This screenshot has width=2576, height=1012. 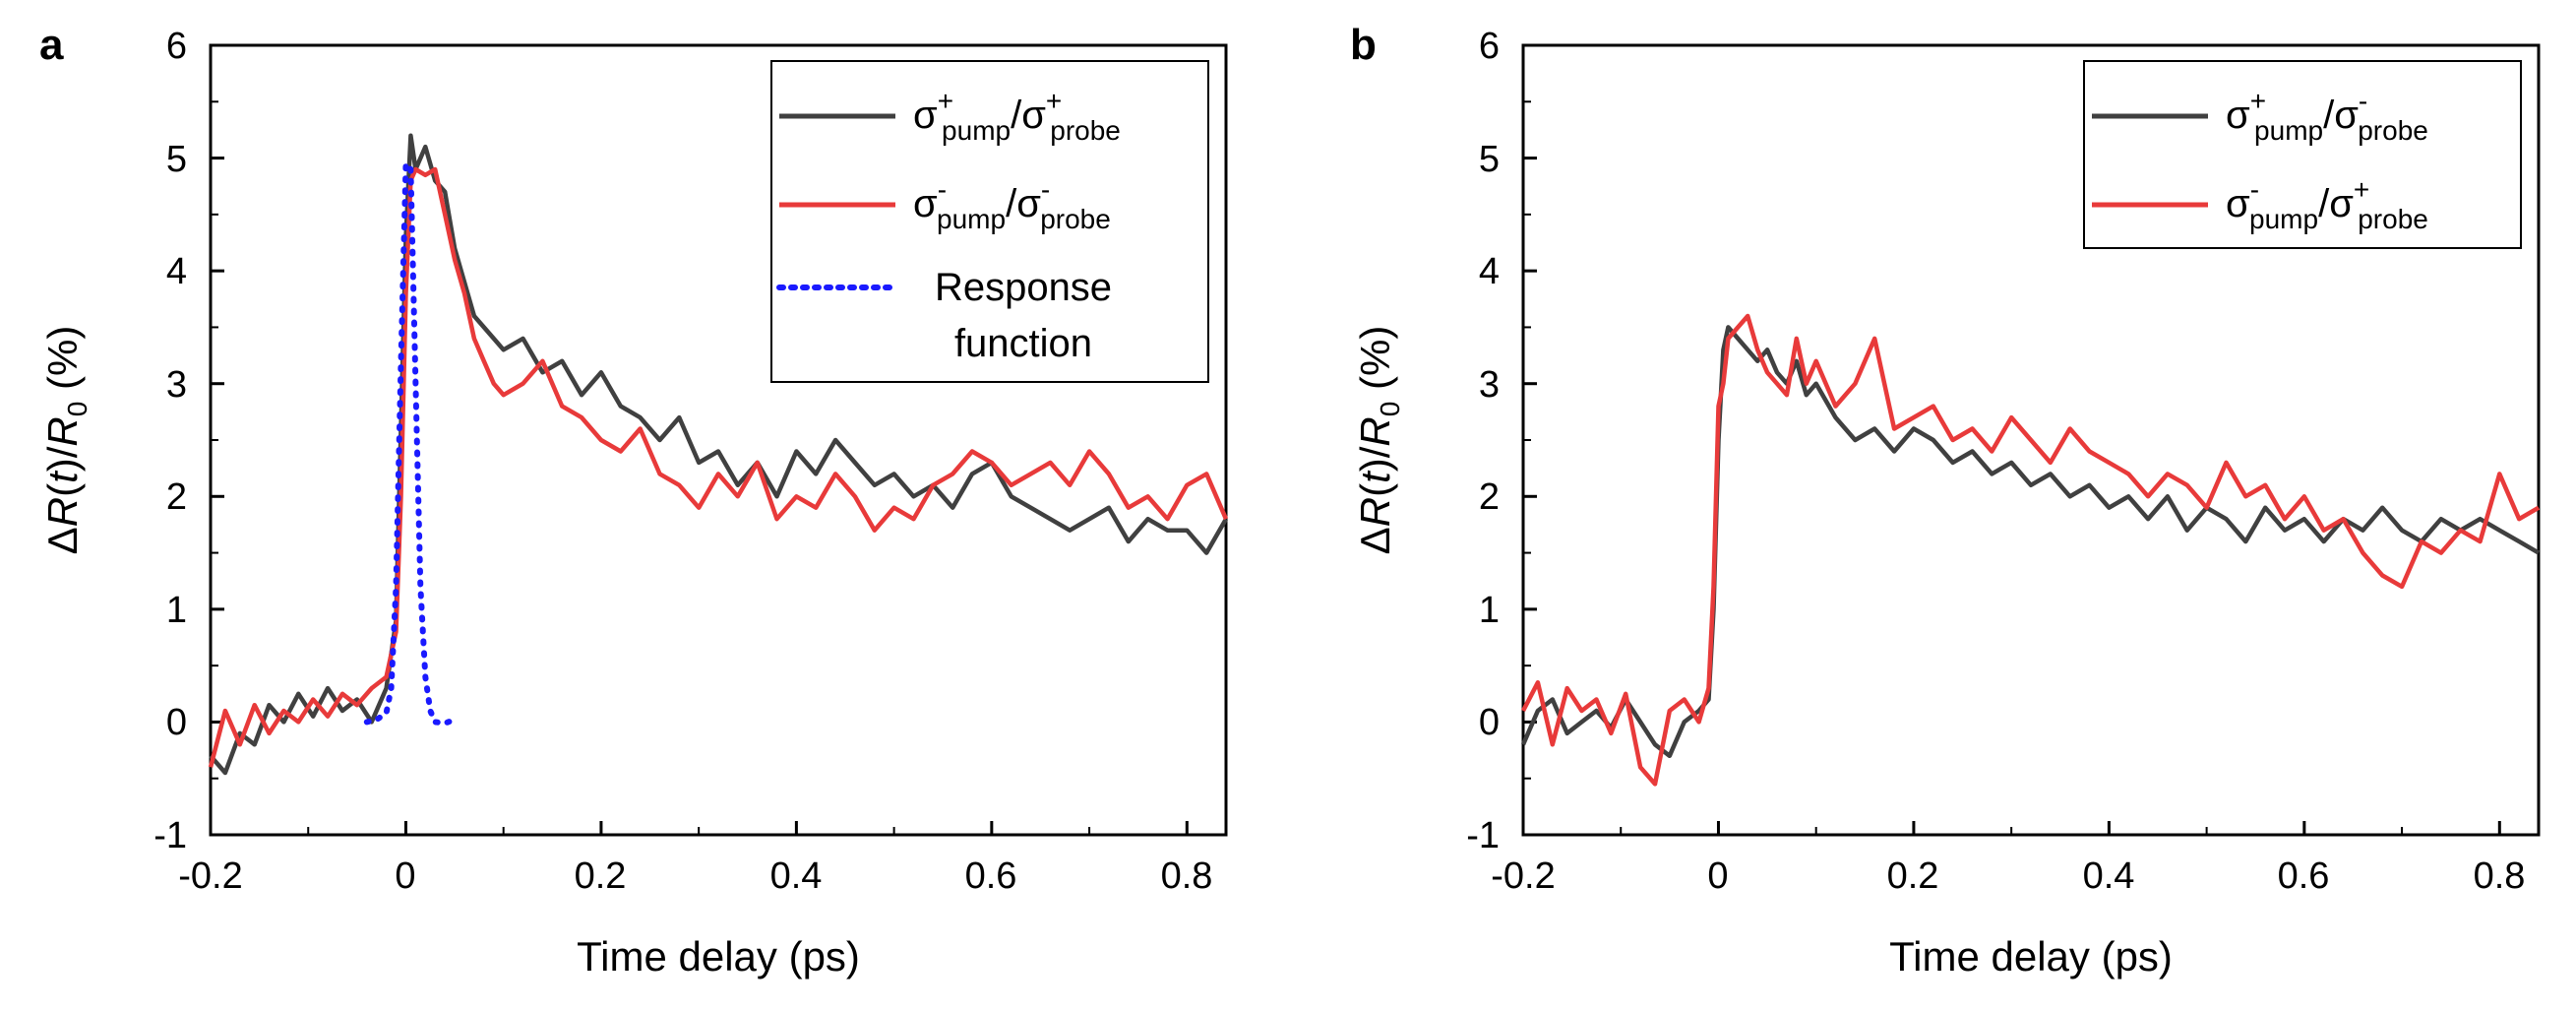 I want to click on panel-b-legend: σ+ pump/σ-probe σ-pump/σ+ probe, so click(x=2302, y=154).